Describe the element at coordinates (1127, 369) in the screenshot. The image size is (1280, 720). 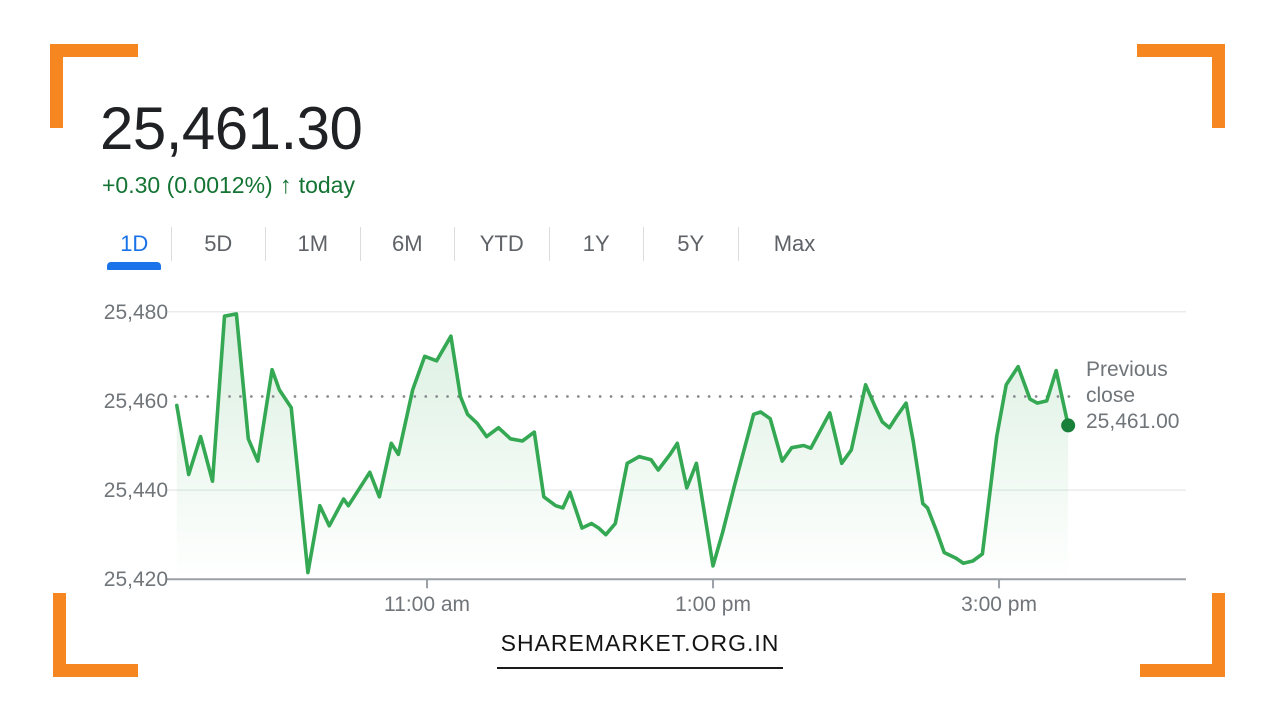
I see `previous-close-line1: Previous` at that location.